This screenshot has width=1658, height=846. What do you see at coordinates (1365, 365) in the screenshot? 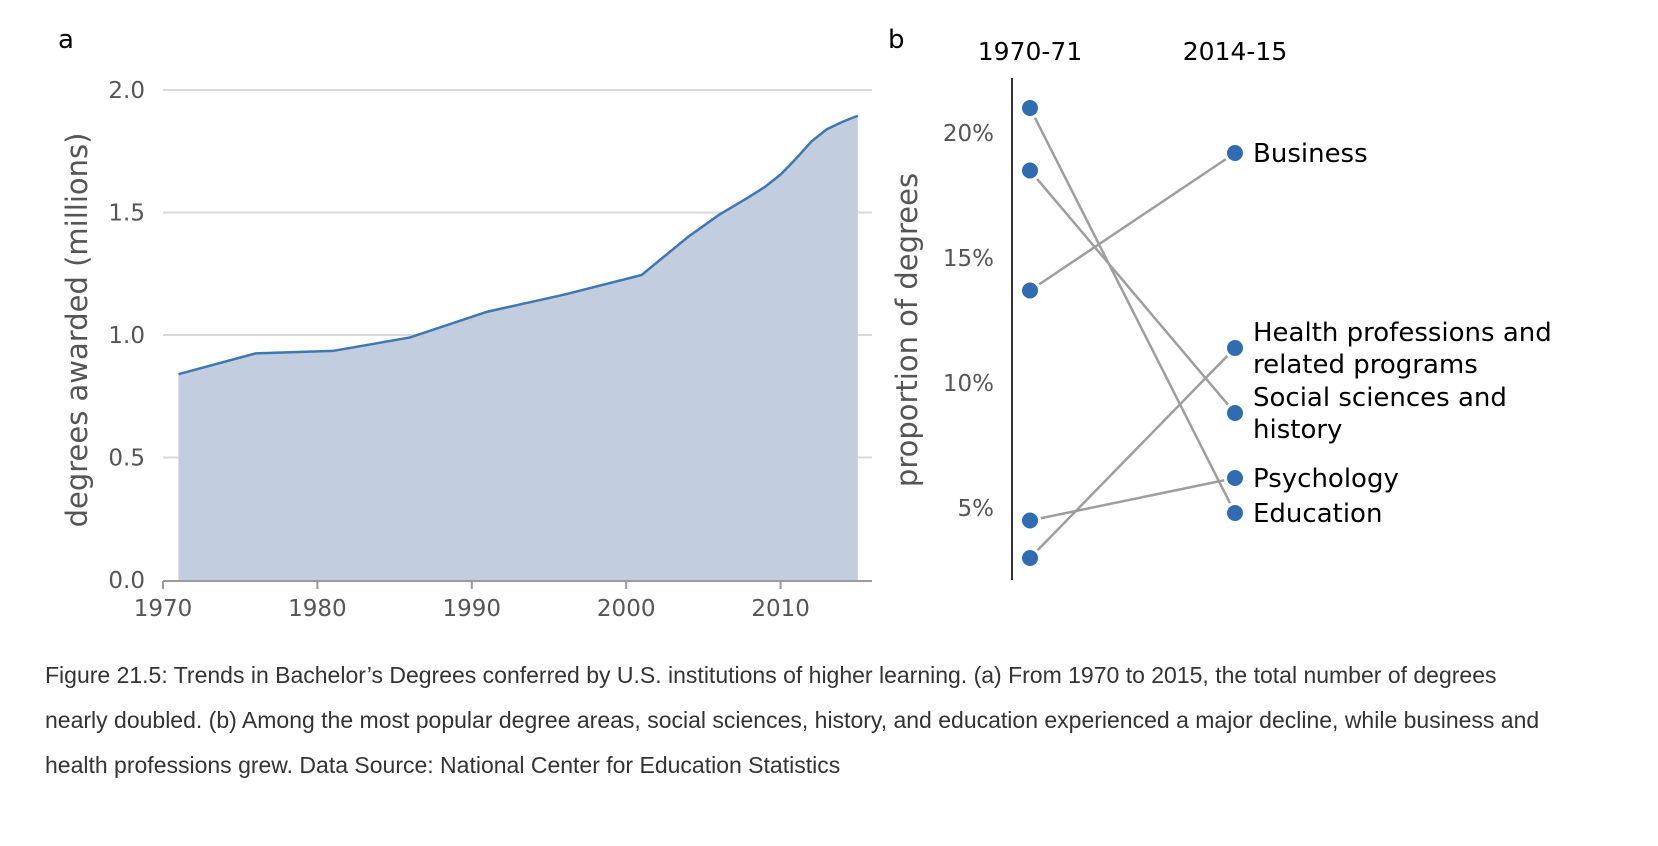
I see `series-label: related programs` at bounding box center [1365, 365].